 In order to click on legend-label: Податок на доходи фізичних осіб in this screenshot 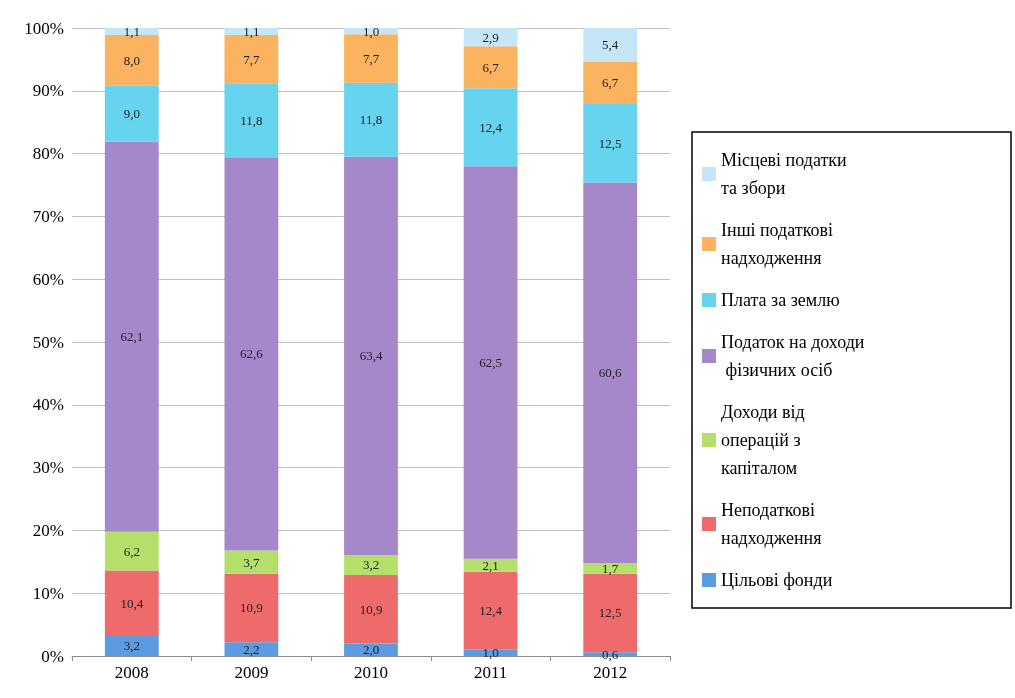, I will do `click(793, 356)`.